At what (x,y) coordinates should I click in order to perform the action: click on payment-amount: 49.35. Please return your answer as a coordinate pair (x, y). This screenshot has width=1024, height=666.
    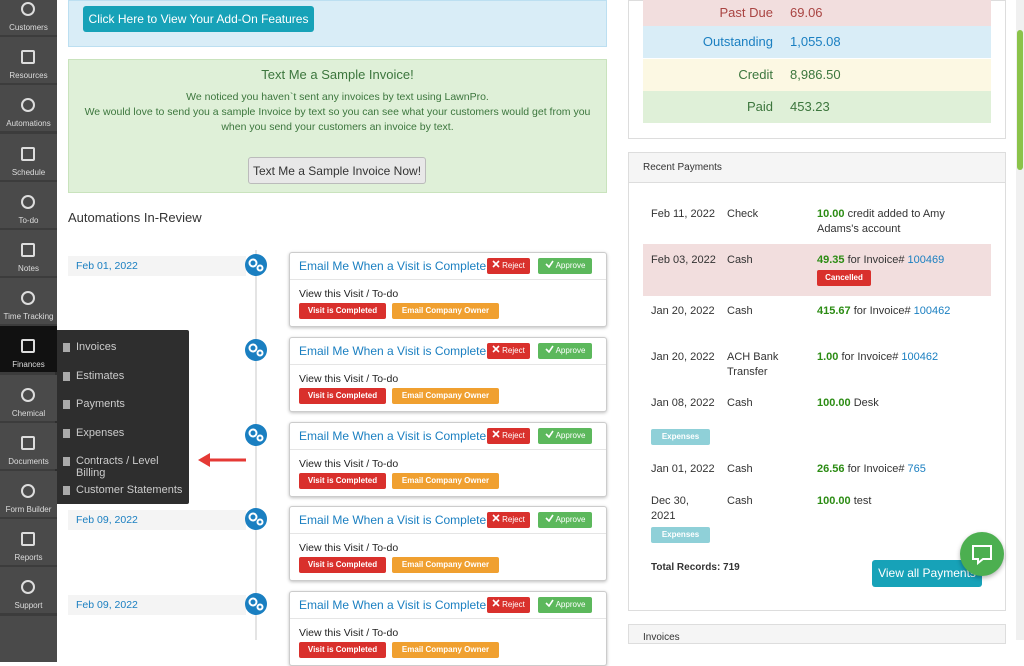
    Looking at the image, I should click on (831, 260).